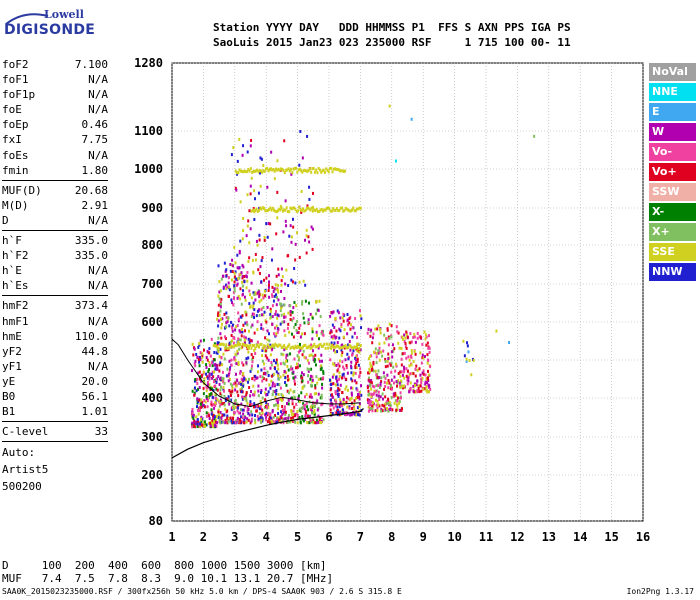 This screenshot has height=600, width=700. What do you see at coordinates (486, 537) in the screenshot?
I see `x-tick-label: 11` at bounding box center [486, 537].